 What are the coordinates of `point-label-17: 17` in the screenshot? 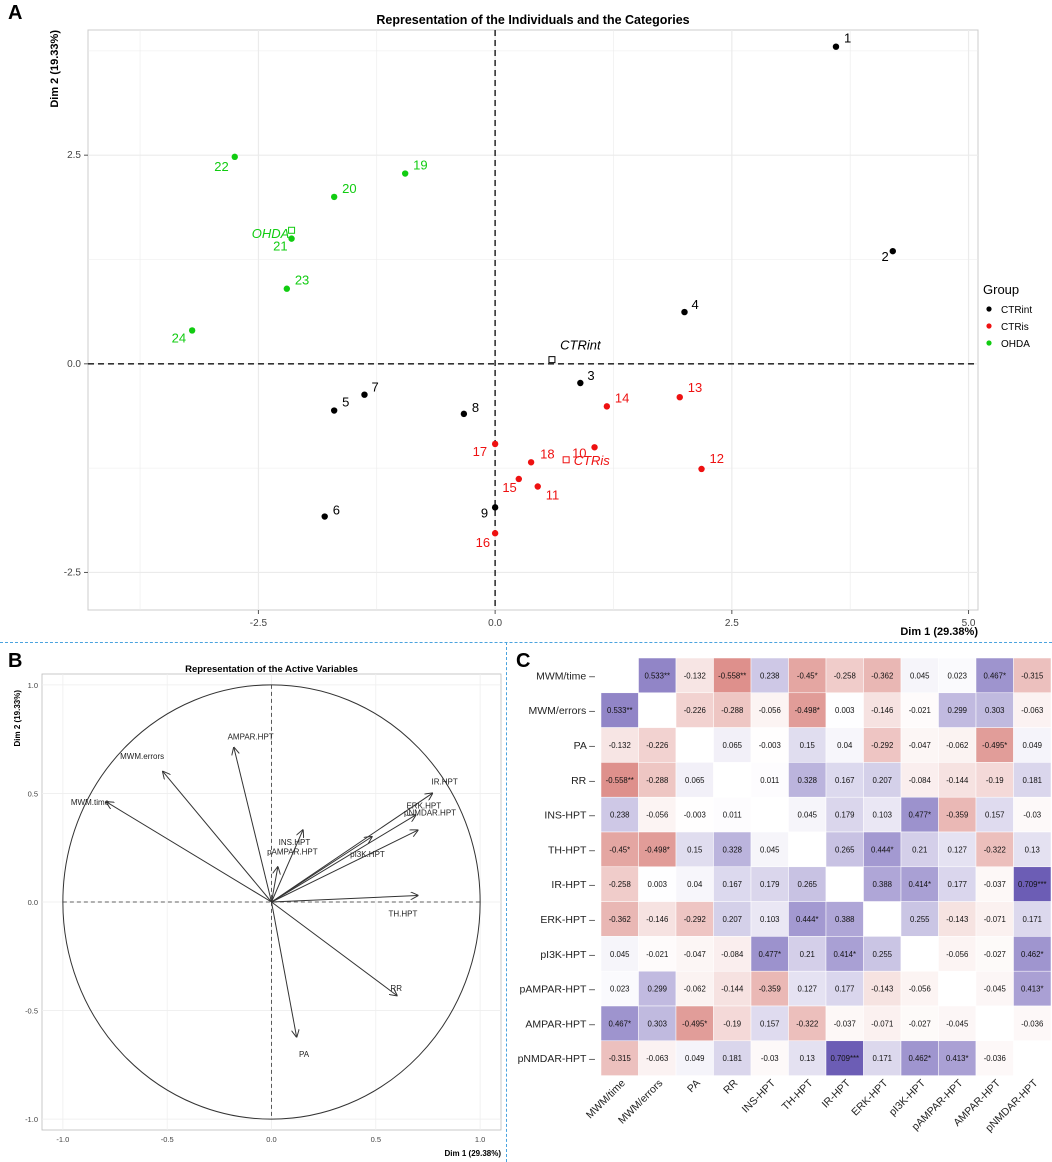 It's located at (480, 451).